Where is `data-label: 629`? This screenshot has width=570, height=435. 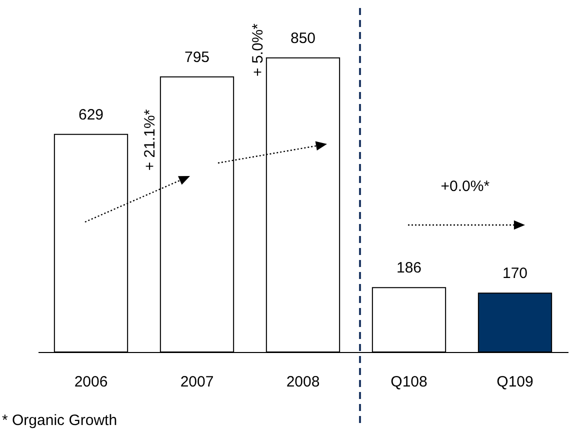
data-label: 629 is located at coordinates (91, 115).